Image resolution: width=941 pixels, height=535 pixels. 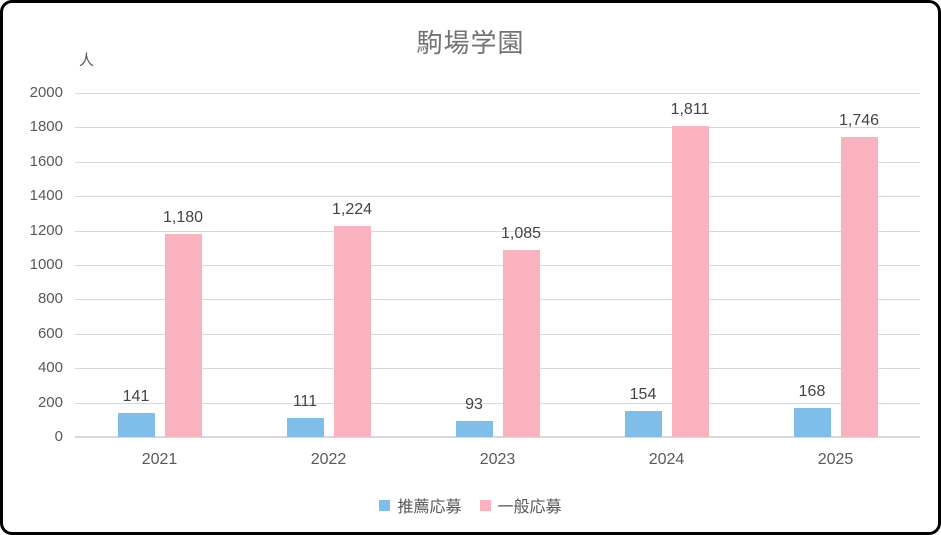 I want to click on bar-group-2025: 168 1,746, so click(x=835, y=265).